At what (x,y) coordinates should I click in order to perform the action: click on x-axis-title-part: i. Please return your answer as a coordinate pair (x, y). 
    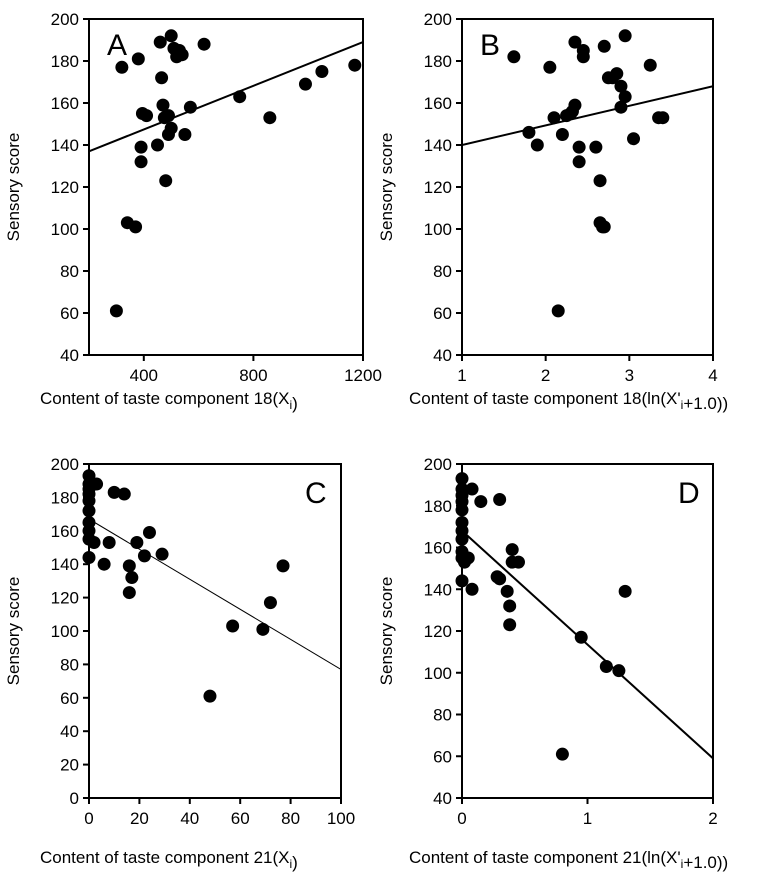
    Looking at the image, I should click on (682, 405).